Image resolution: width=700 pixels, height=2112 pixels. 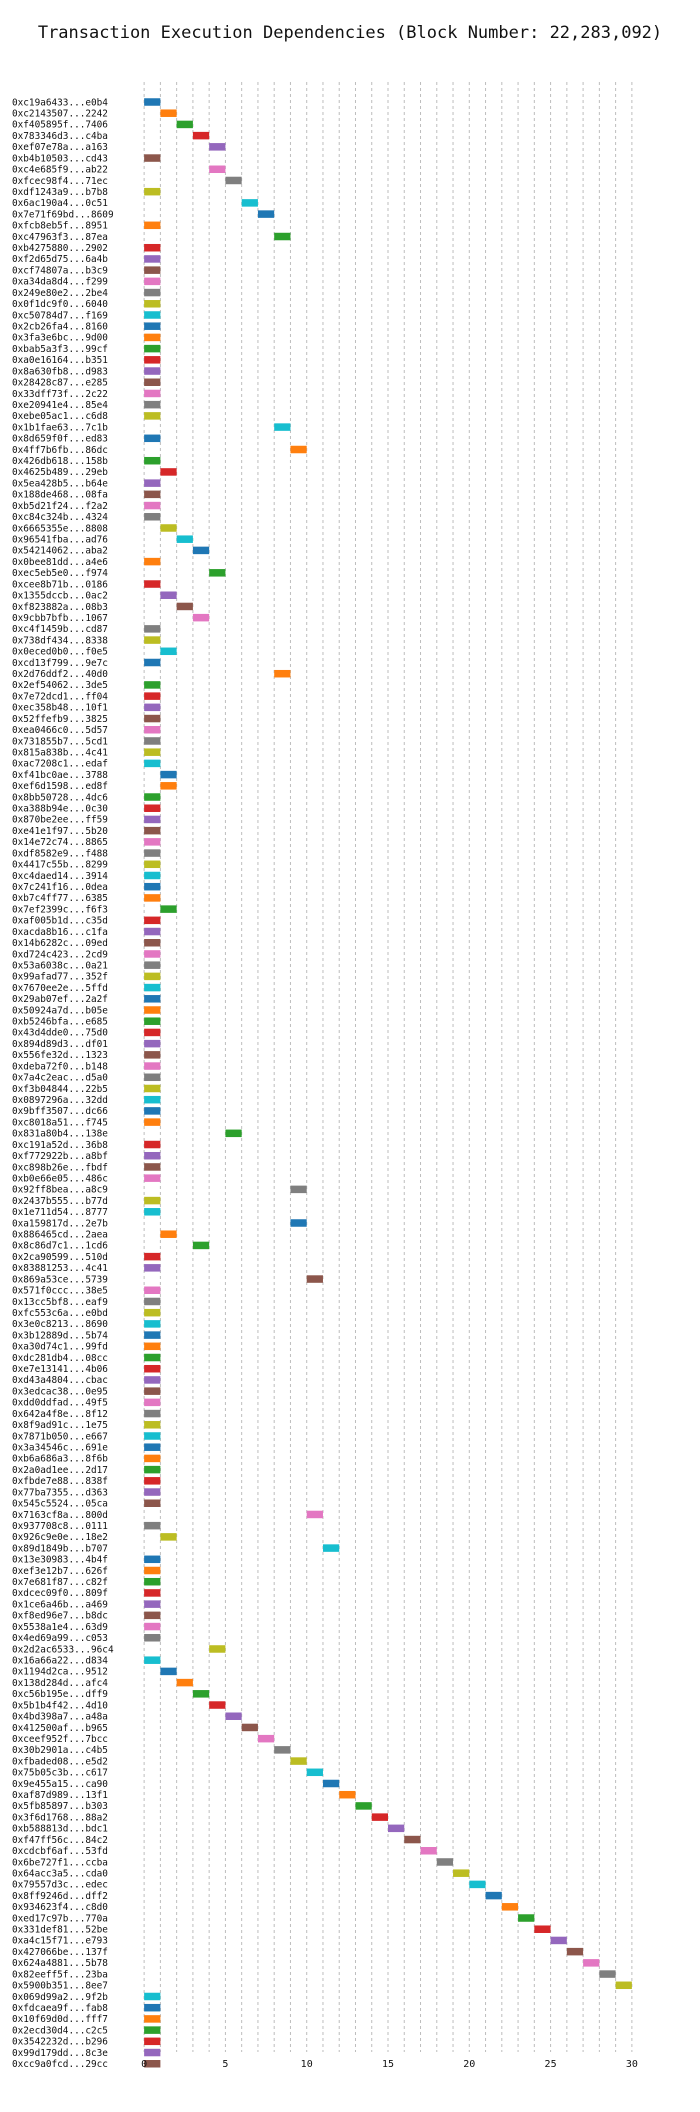 I want to click on tx-label: 0xd724c423...2cd9, so click(x=60, y=954).